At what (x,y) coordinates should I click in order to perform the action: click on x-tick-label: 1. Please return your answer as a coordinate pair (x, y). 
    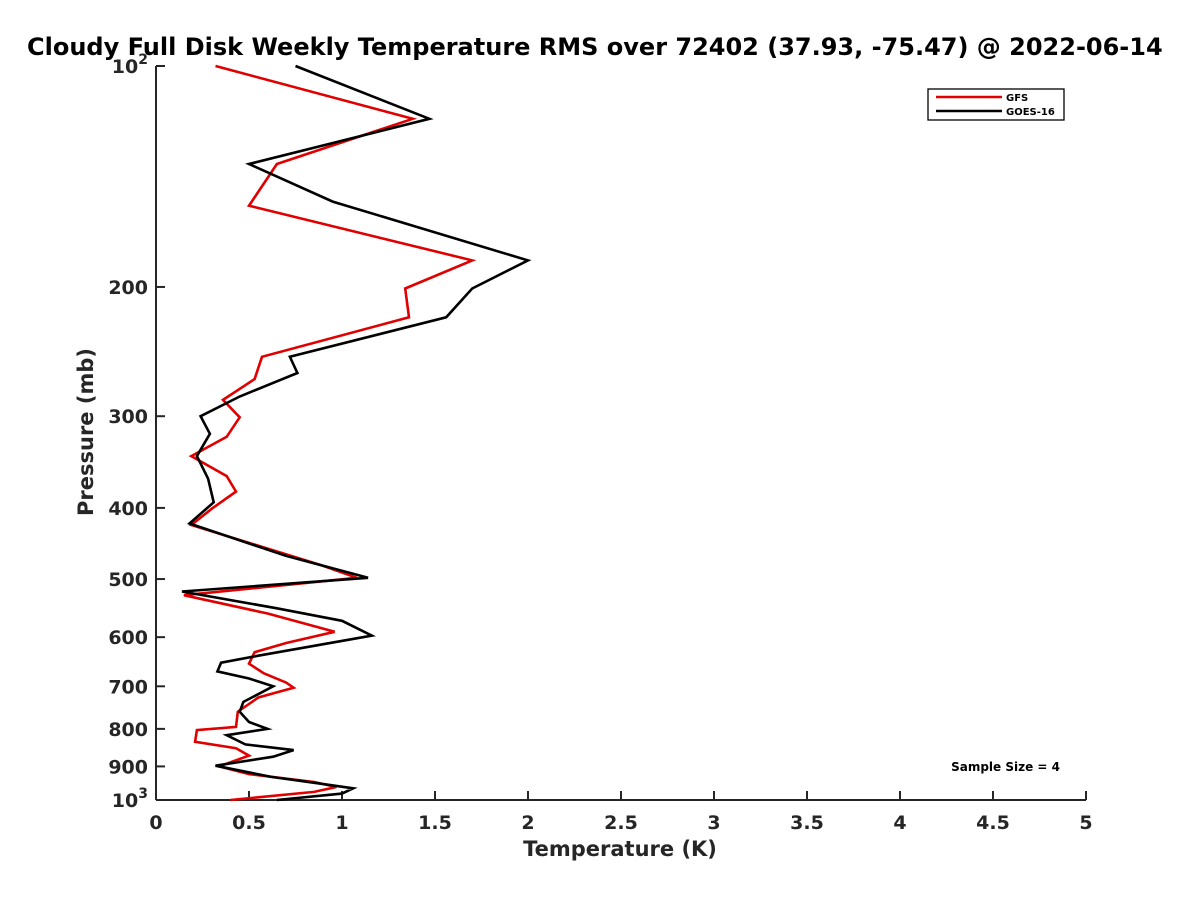
    Looking at the image, I should click on (341, 823).